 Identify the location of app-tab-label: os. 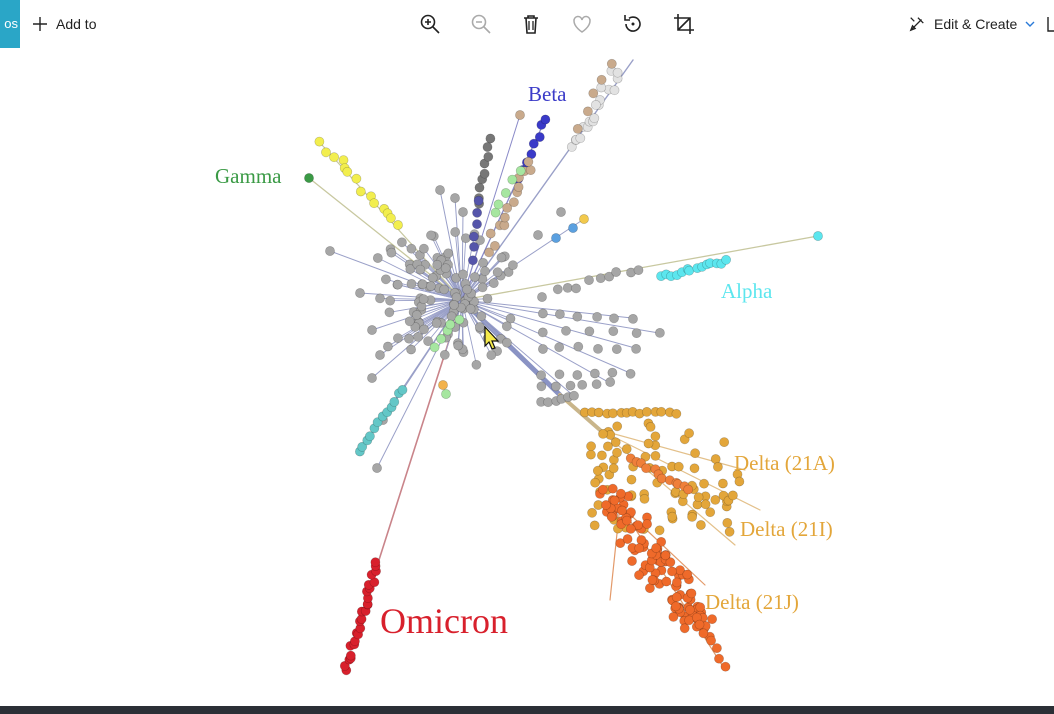
(11, 23).